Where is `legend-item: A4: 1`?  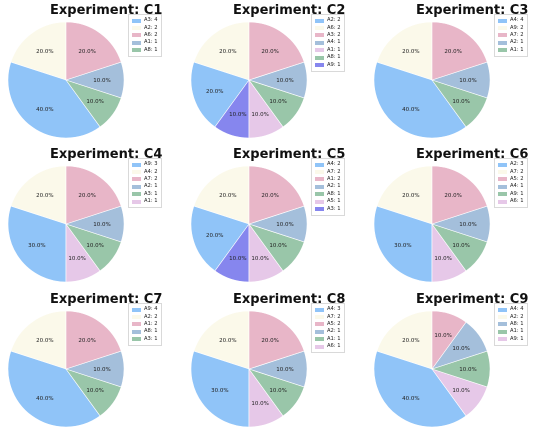
legend-item: A4: 1 is located at coordinates (328, 42).